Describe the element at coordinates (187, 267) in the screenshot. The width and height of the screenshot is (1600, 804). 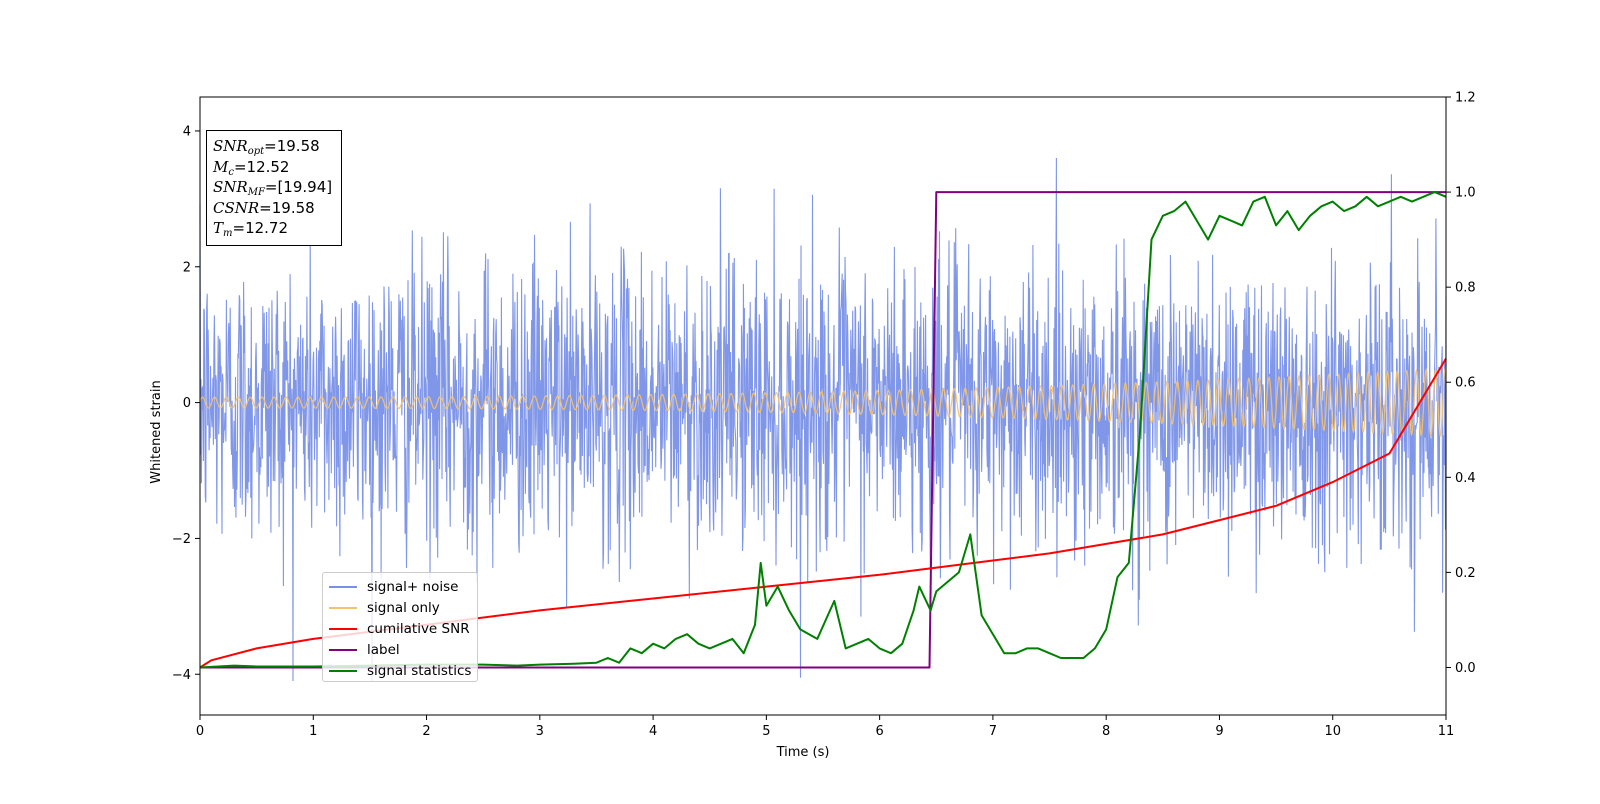
I see `y-tick-label: 2` at that location.